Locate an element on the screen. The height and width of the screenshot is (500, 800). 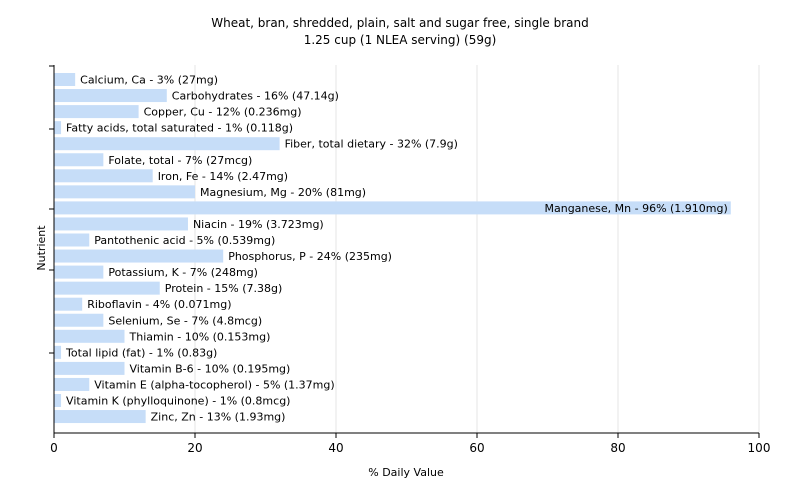
x-tick-label: 60 is located at coordinates (476, 448).